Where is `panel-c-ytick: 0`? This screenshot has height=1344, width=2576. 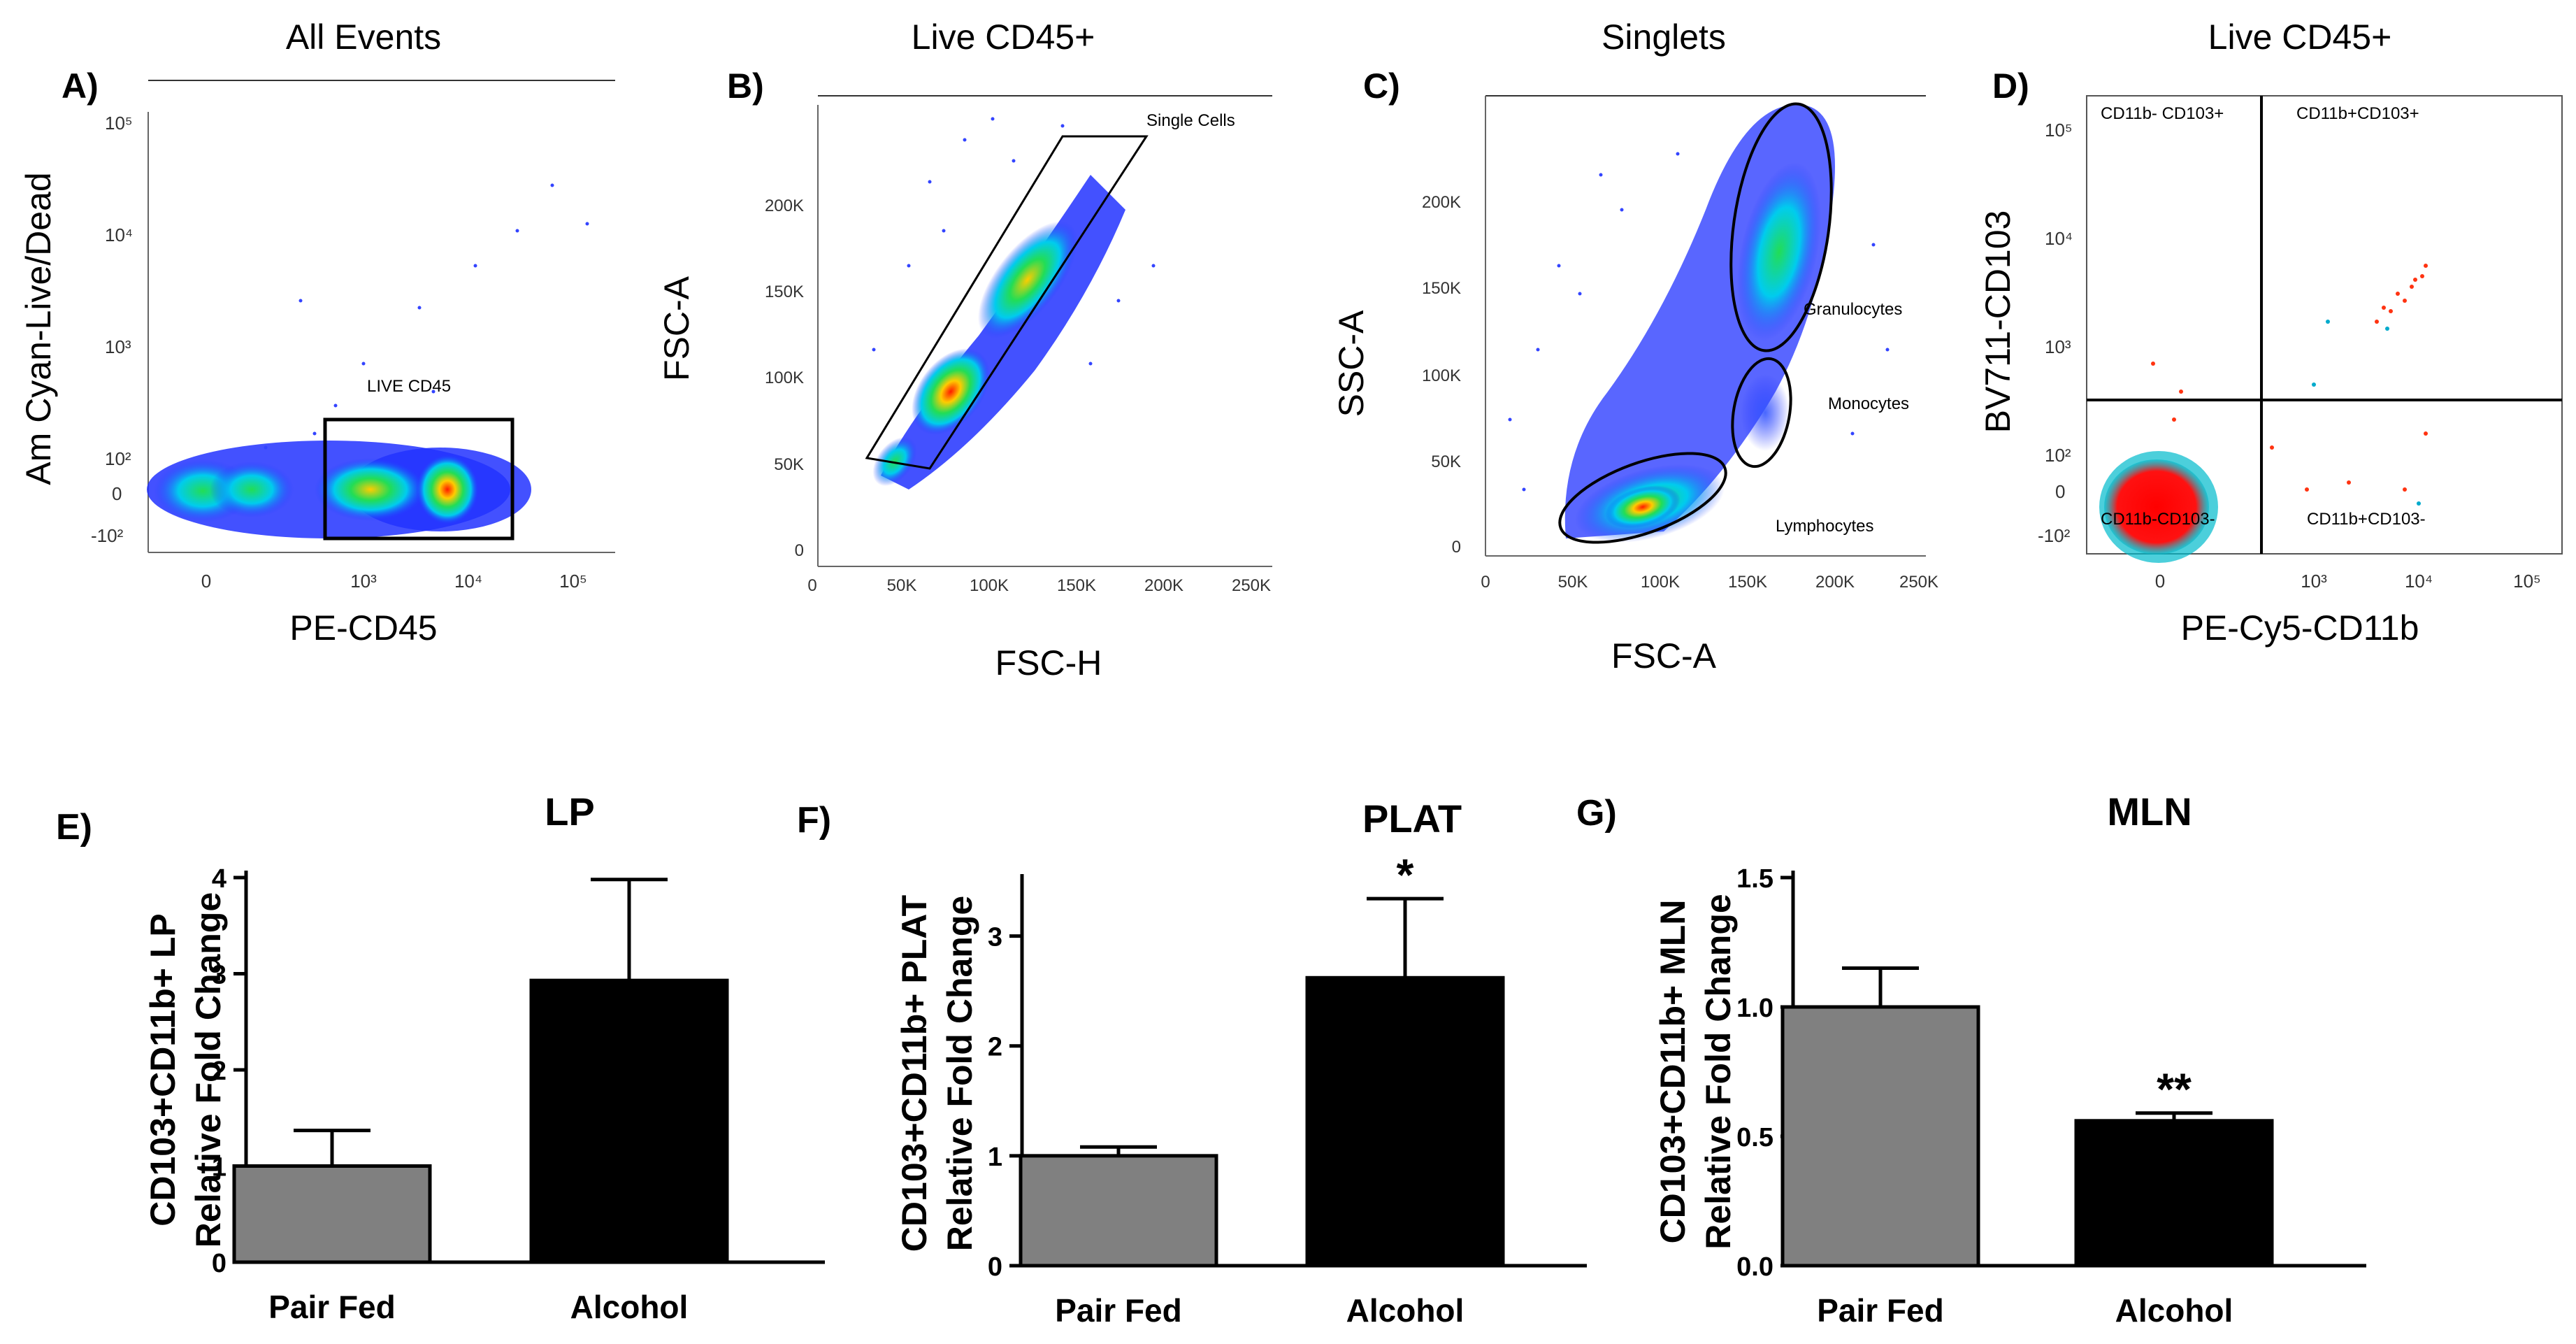 panel-c-ytick: 0 is located at coordinates (1456, 547).